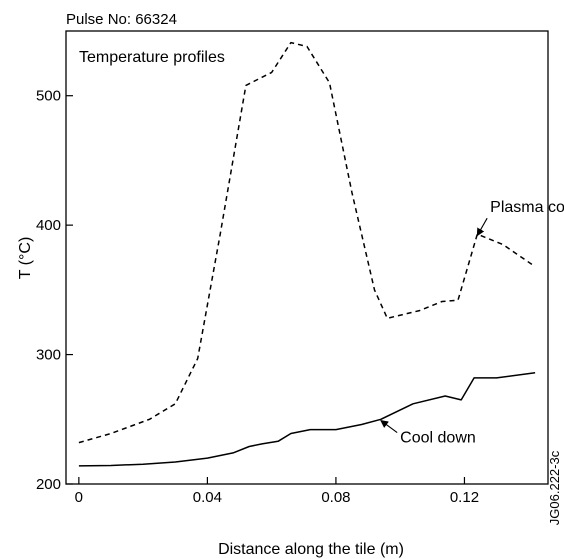 This screenshot has height=559, width=564. What do you see at coordinates (311, 549) in the screenshot?
I see `x-axis-title: Distance along the tile (m)` at bounding box center [311, 549].